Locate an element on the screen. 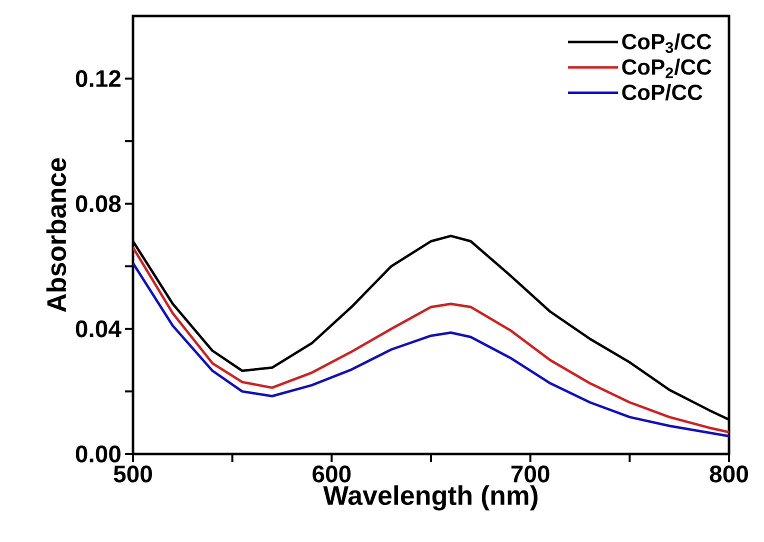 The width and height of the screenshot is (764, 542). legend-label: CoP$_{3}$/CC is located at coordinates (667, 43).